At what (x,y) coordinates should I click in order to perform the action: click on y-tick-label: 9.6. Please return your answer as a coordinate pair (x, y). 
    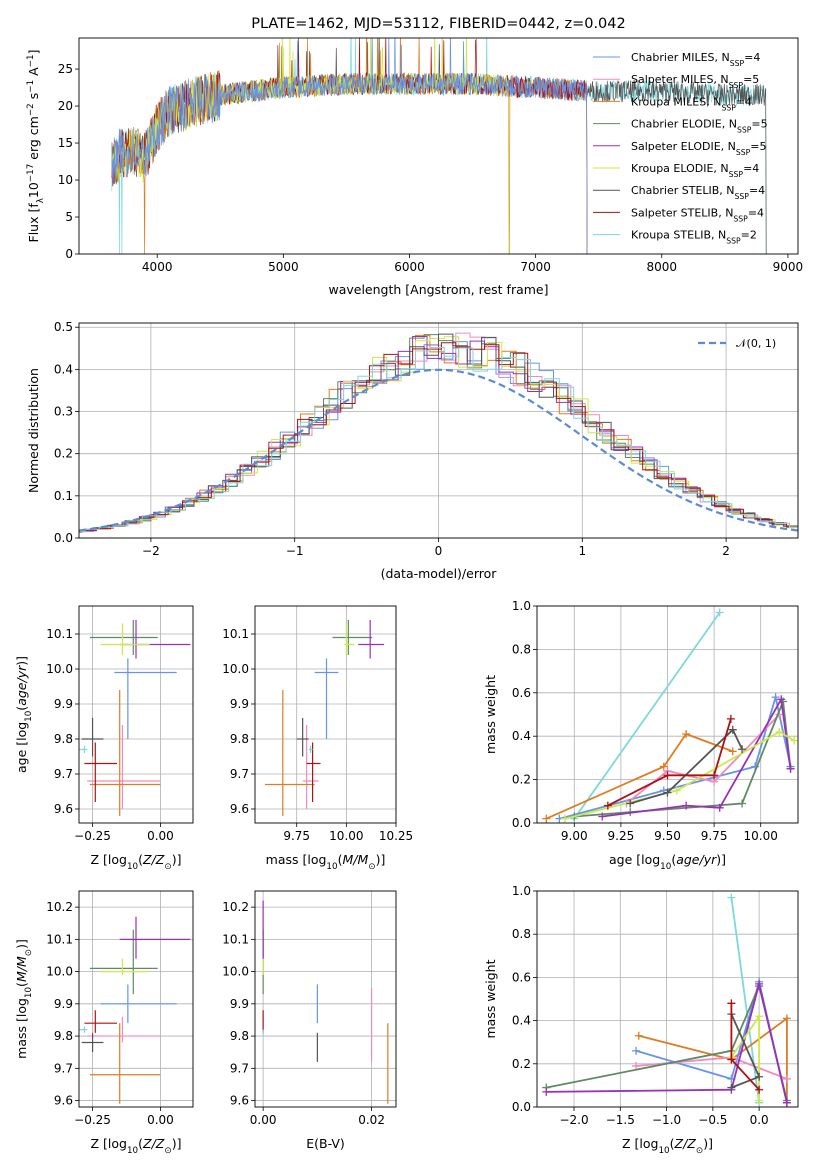
    Looking at the image, I should click on (239, 809).